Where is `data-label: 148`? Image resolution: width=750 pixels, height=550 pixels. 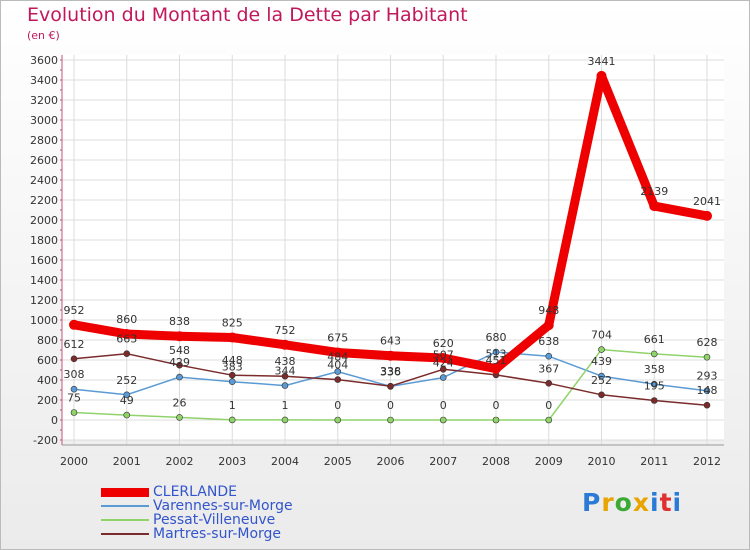
data-label: 148 is located at coordinates (707, 390).